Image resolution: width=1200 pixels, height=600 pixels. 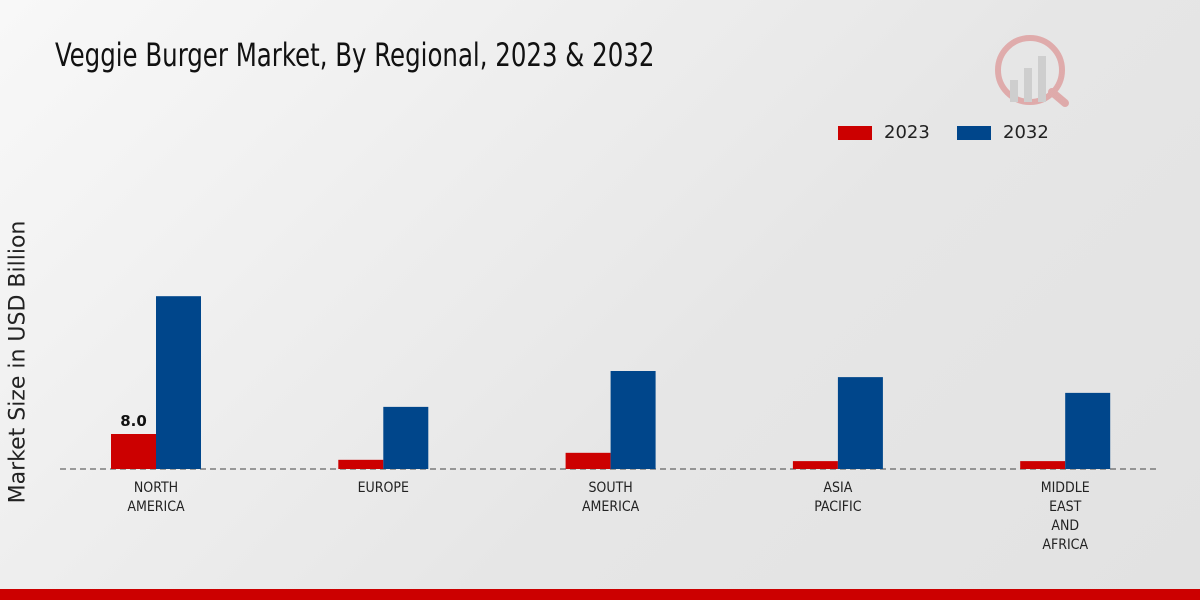 I want to click on legend-label-2032: 2032, so click(x=1026, y=132).